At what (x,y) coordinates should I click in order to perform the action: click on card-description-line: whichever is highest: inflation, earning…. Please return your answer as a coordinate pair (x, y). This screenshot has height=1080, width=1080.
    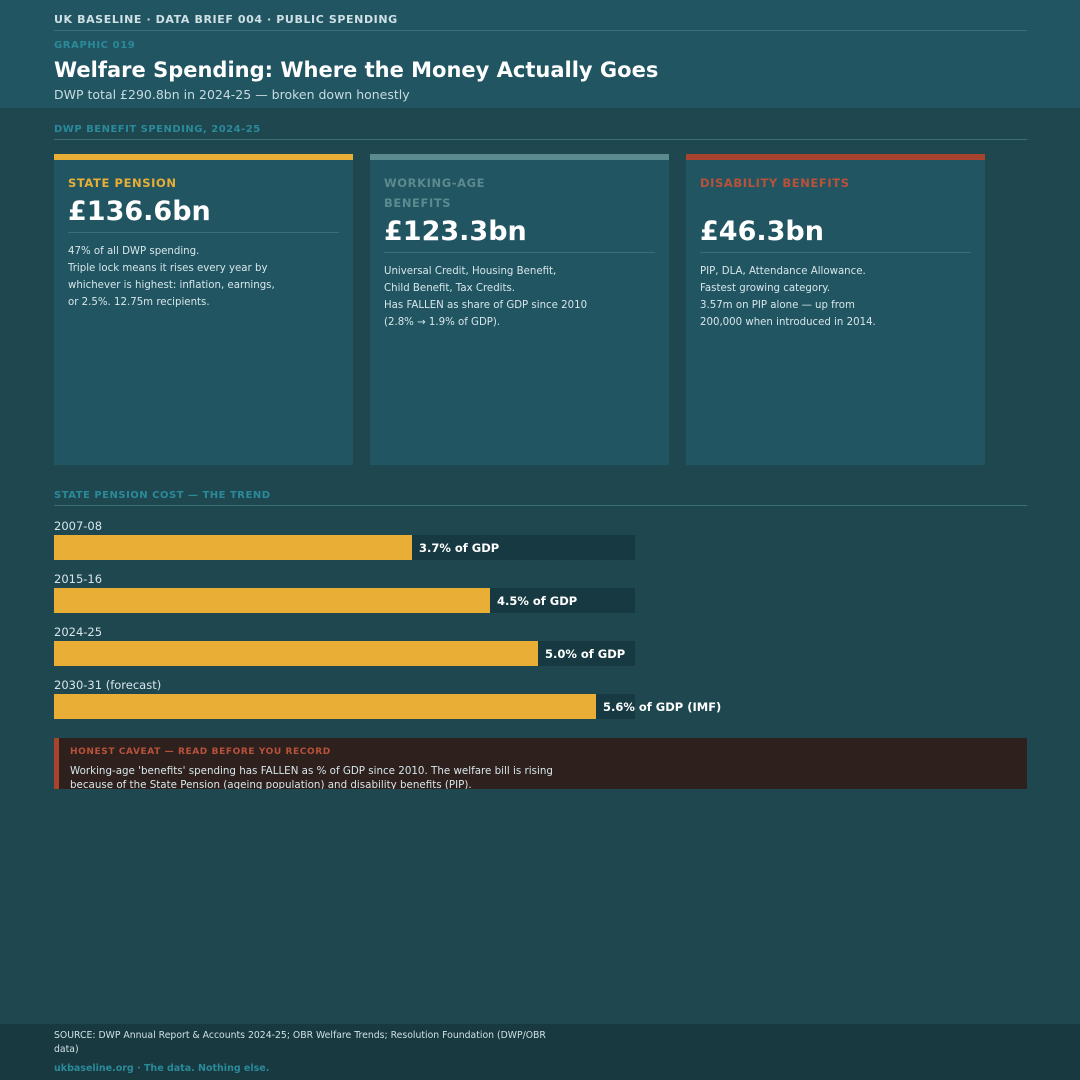
    Looking at the image, I should click on (171, 285).